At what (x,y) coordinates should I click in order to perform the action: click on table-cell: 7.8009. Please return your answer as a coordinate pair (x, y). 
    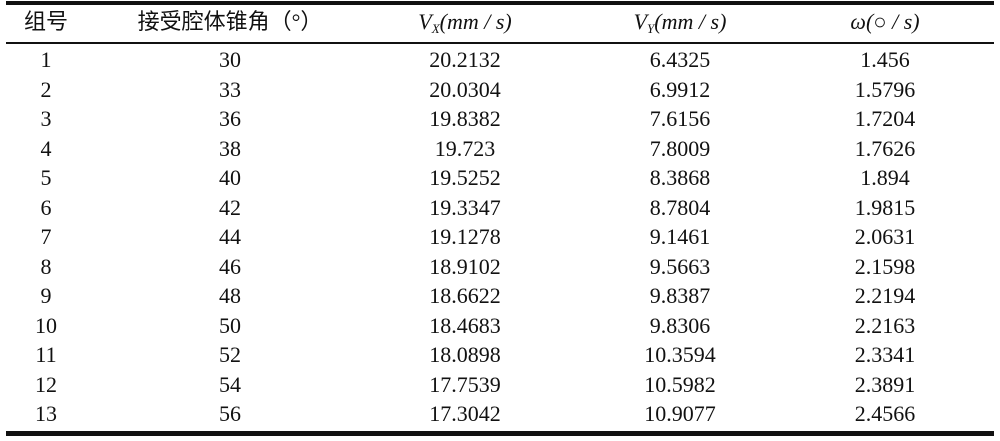
    Looking at the image, I should click on (680, 149).